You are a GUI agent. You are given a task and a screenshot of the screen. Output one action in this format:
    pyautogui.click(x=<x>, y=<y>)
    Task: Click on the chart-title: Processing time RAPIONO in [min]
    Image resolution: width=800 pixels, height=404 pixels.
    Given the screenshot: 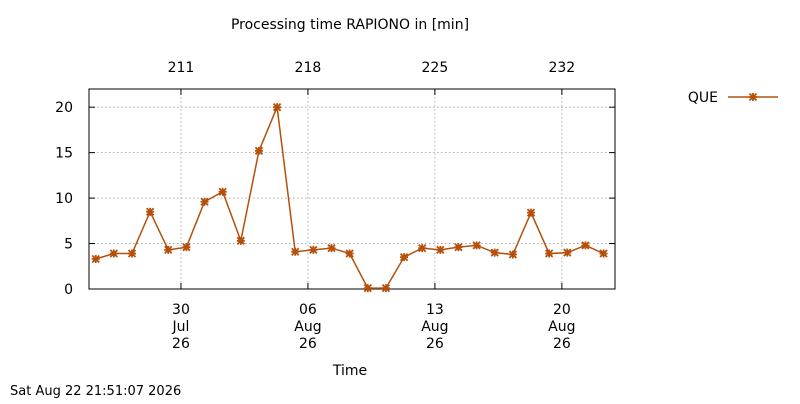 What is the action you would take?
    pyautogui.click(x=350, y=25)
    